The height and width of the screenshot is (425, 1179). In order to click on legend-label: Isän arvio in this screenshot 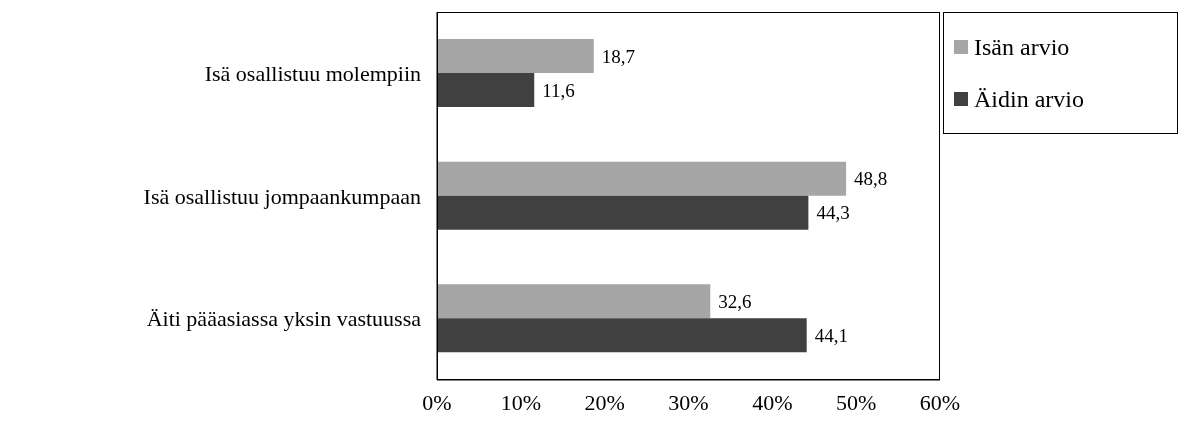, I will do `click(1022, 47)`.